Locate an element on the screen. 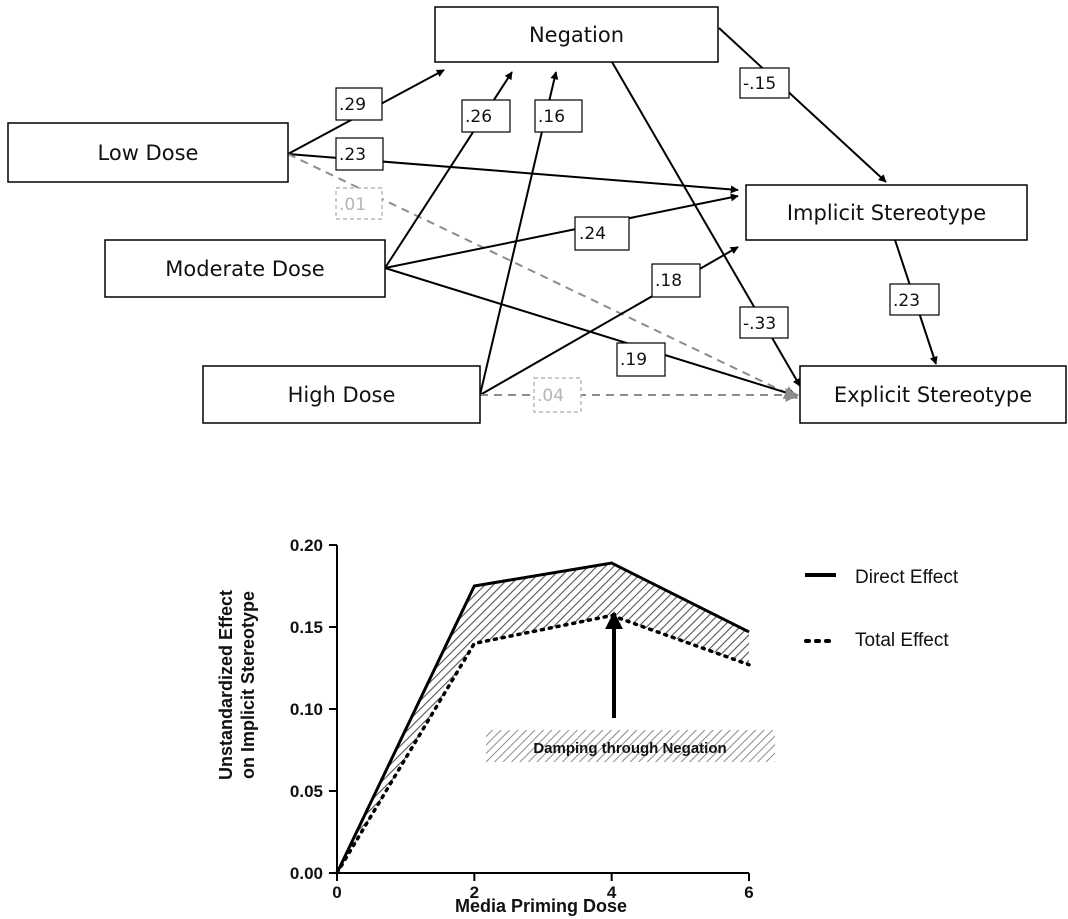 This screenshot has height=919, width=1068. y-axis-label-line2: on Implicit Stereotype is located at coordinates (248, 685).